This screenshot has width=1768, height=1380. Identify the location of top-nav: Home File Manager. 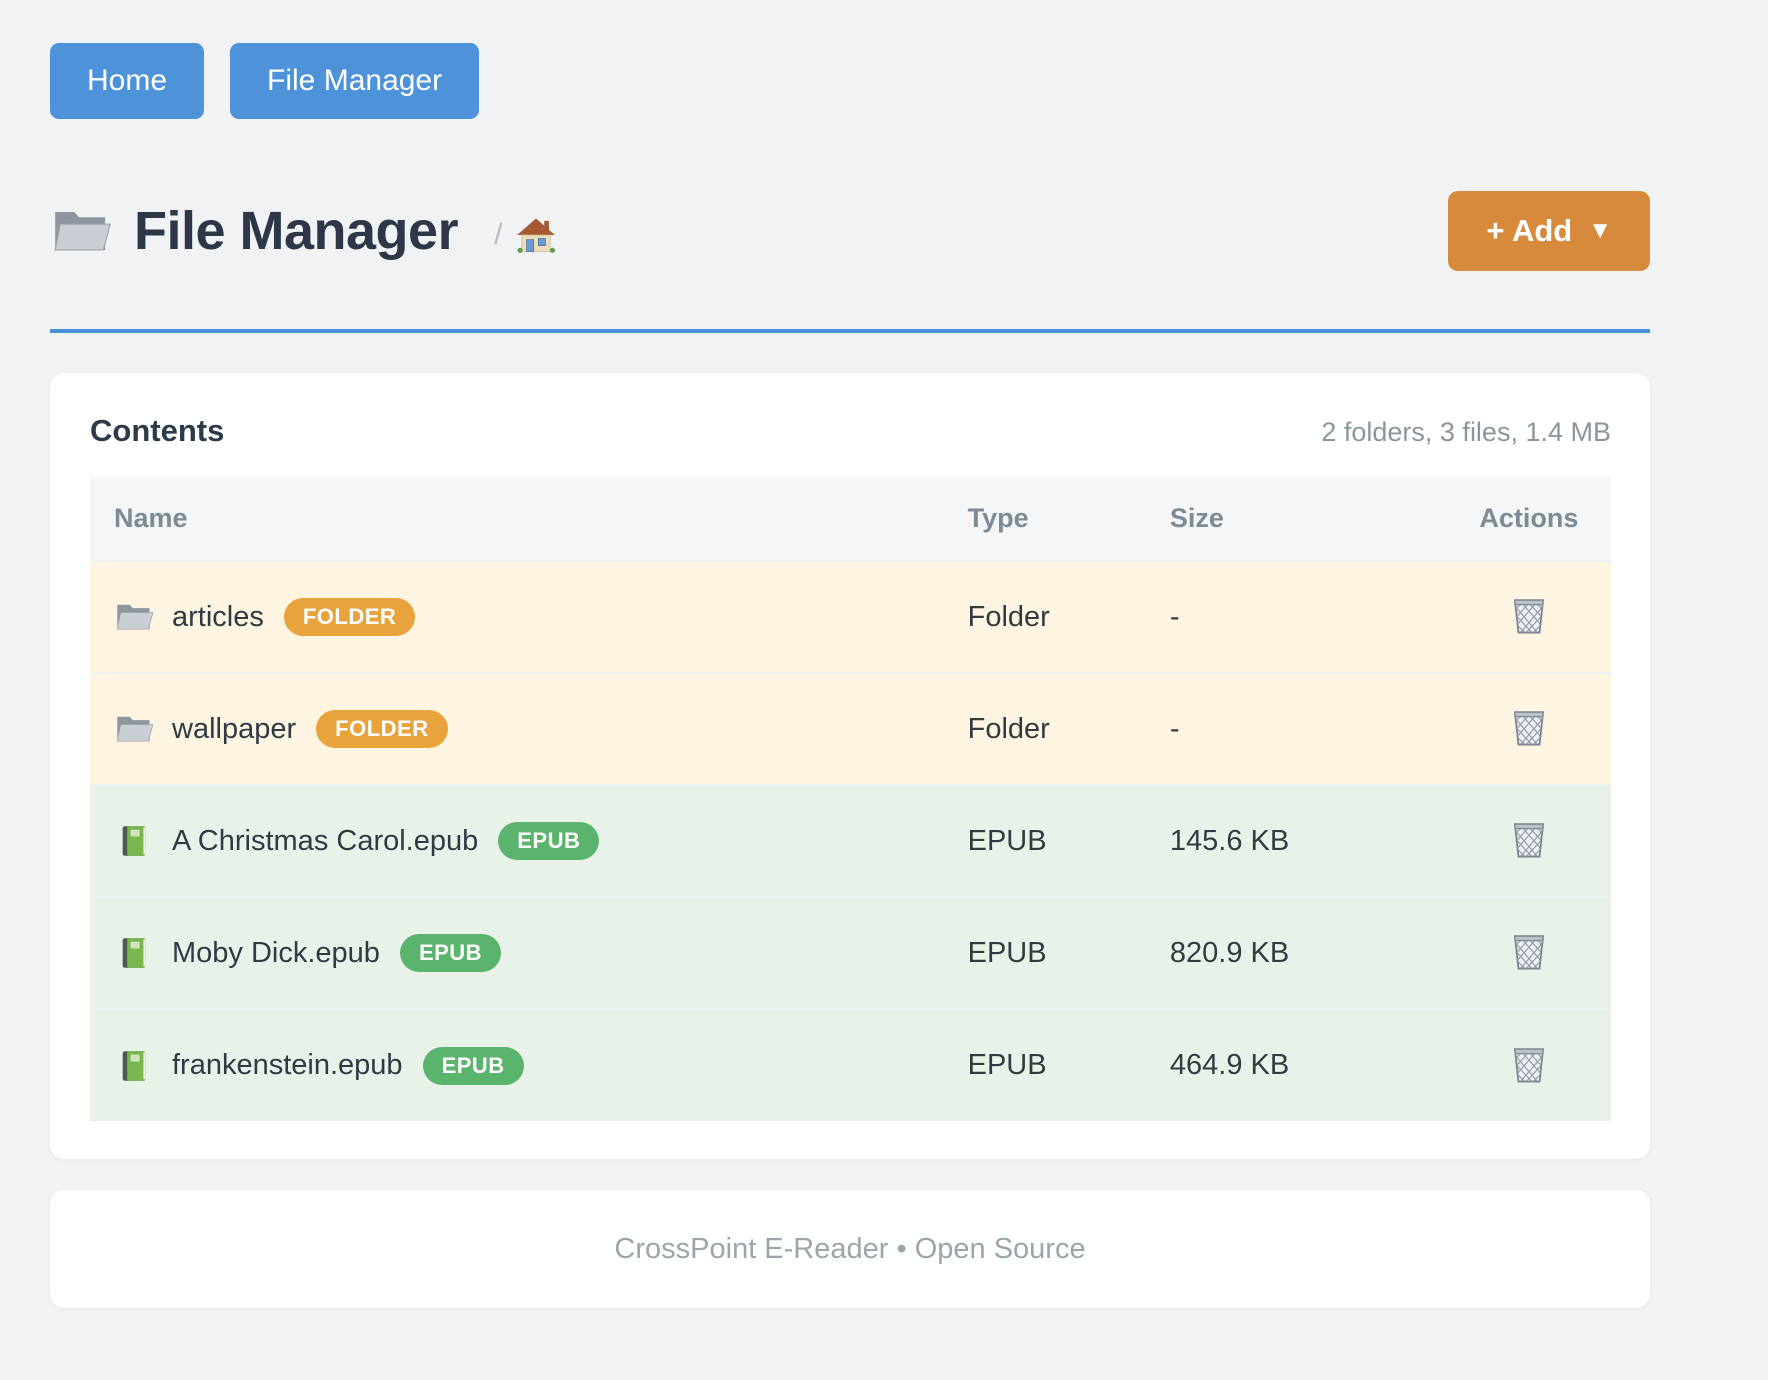
(850, 59).